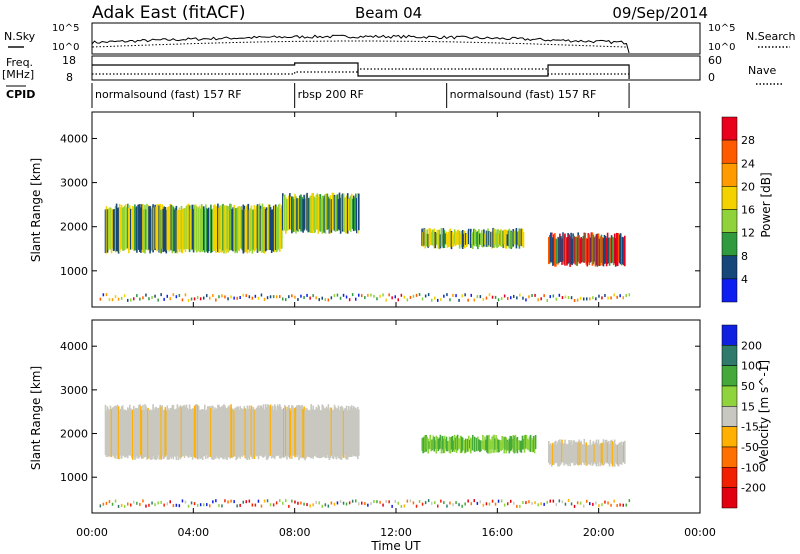 Image resolution: width=800 pixels, height=554 pixels. I want to click on colorbar-swatch, so click(729, 376).